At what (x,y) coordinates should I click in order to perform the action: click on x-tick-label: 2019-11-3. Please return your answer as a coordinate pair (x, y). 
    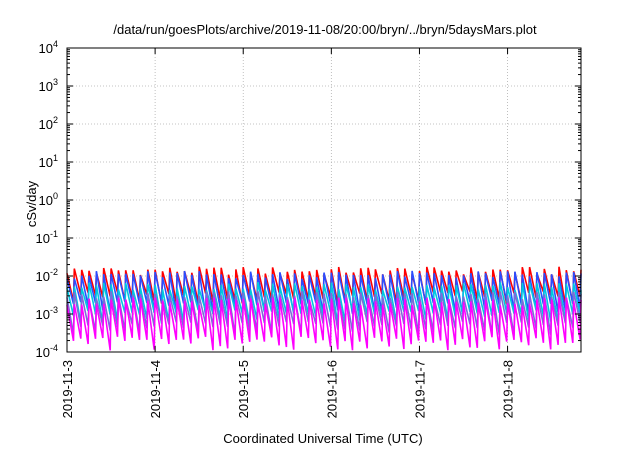
    Looking at the image, I should click on (67, 389).